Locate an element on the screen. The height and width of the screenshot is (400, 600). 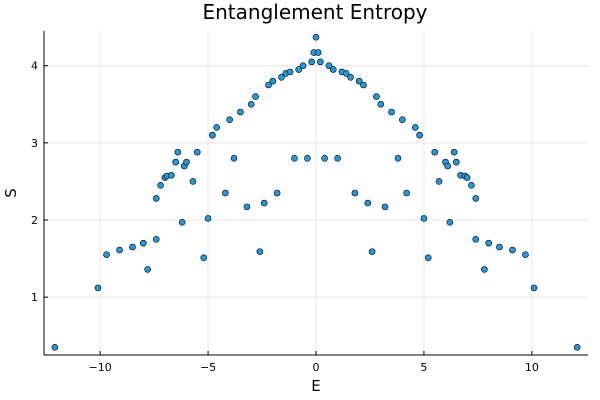
y-tick-label: 3 is located at coordinates (34, 143).